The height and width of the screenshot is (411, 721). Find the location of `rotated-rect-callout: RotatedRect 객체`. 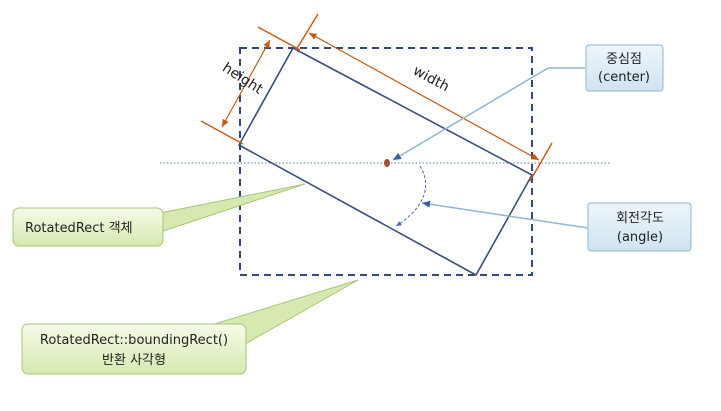

rotated-rect-callout: RotatedRect 객체 is located at coordinates (159, 215).